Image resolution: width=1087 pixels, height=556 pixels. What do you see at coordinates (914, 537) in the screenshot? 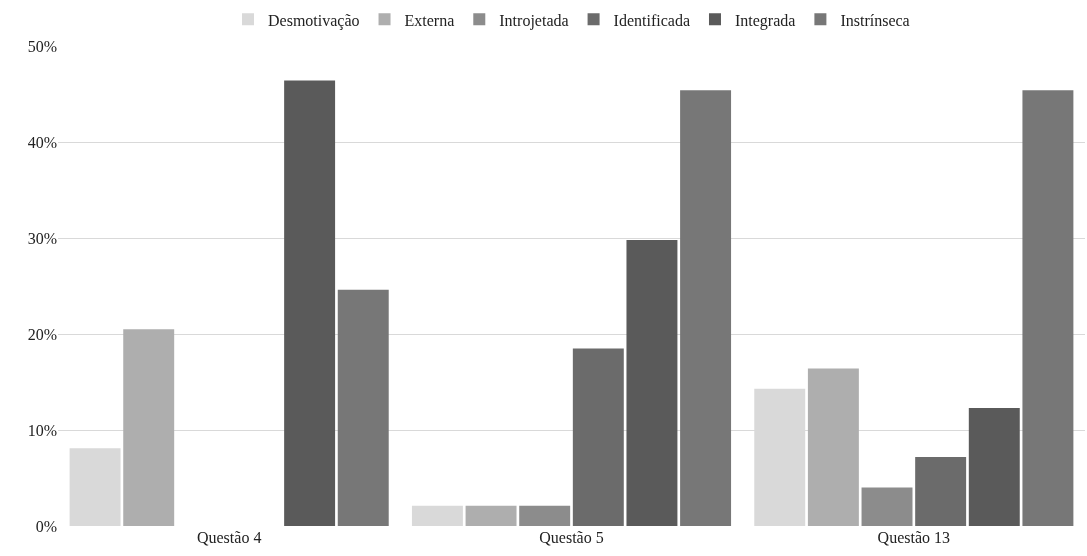
I see `x-tick-label: Questão 13` at bounding box center [914, 537].